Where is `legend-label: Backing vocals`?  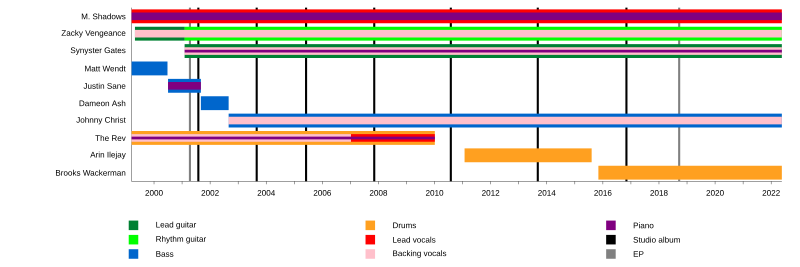
legend-label: Backing vocals is located at coordinates (419, 254).